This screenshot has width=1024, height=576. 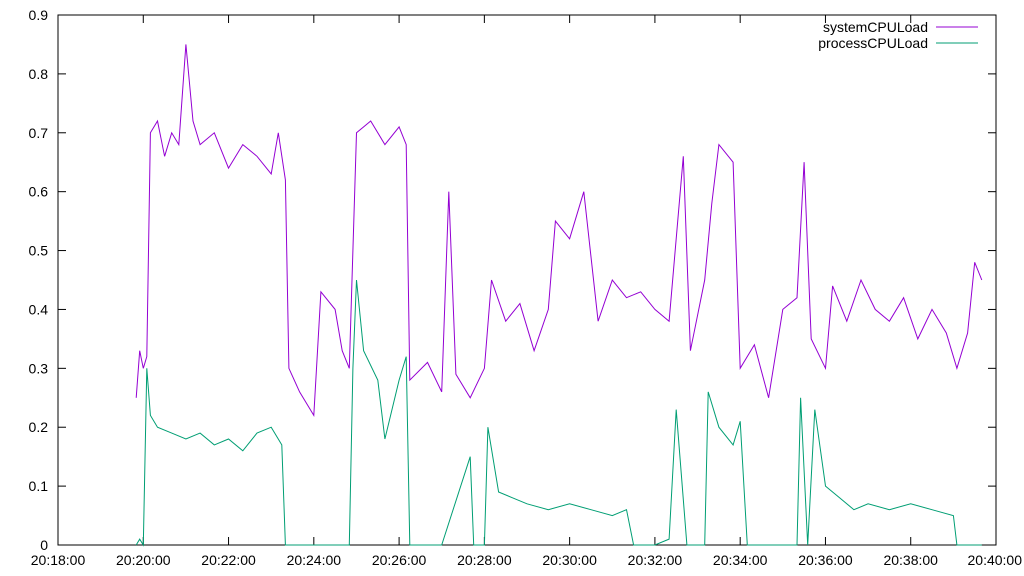 I want to click on x-tick-label: 20:30:00, so click(x=569, y=560).